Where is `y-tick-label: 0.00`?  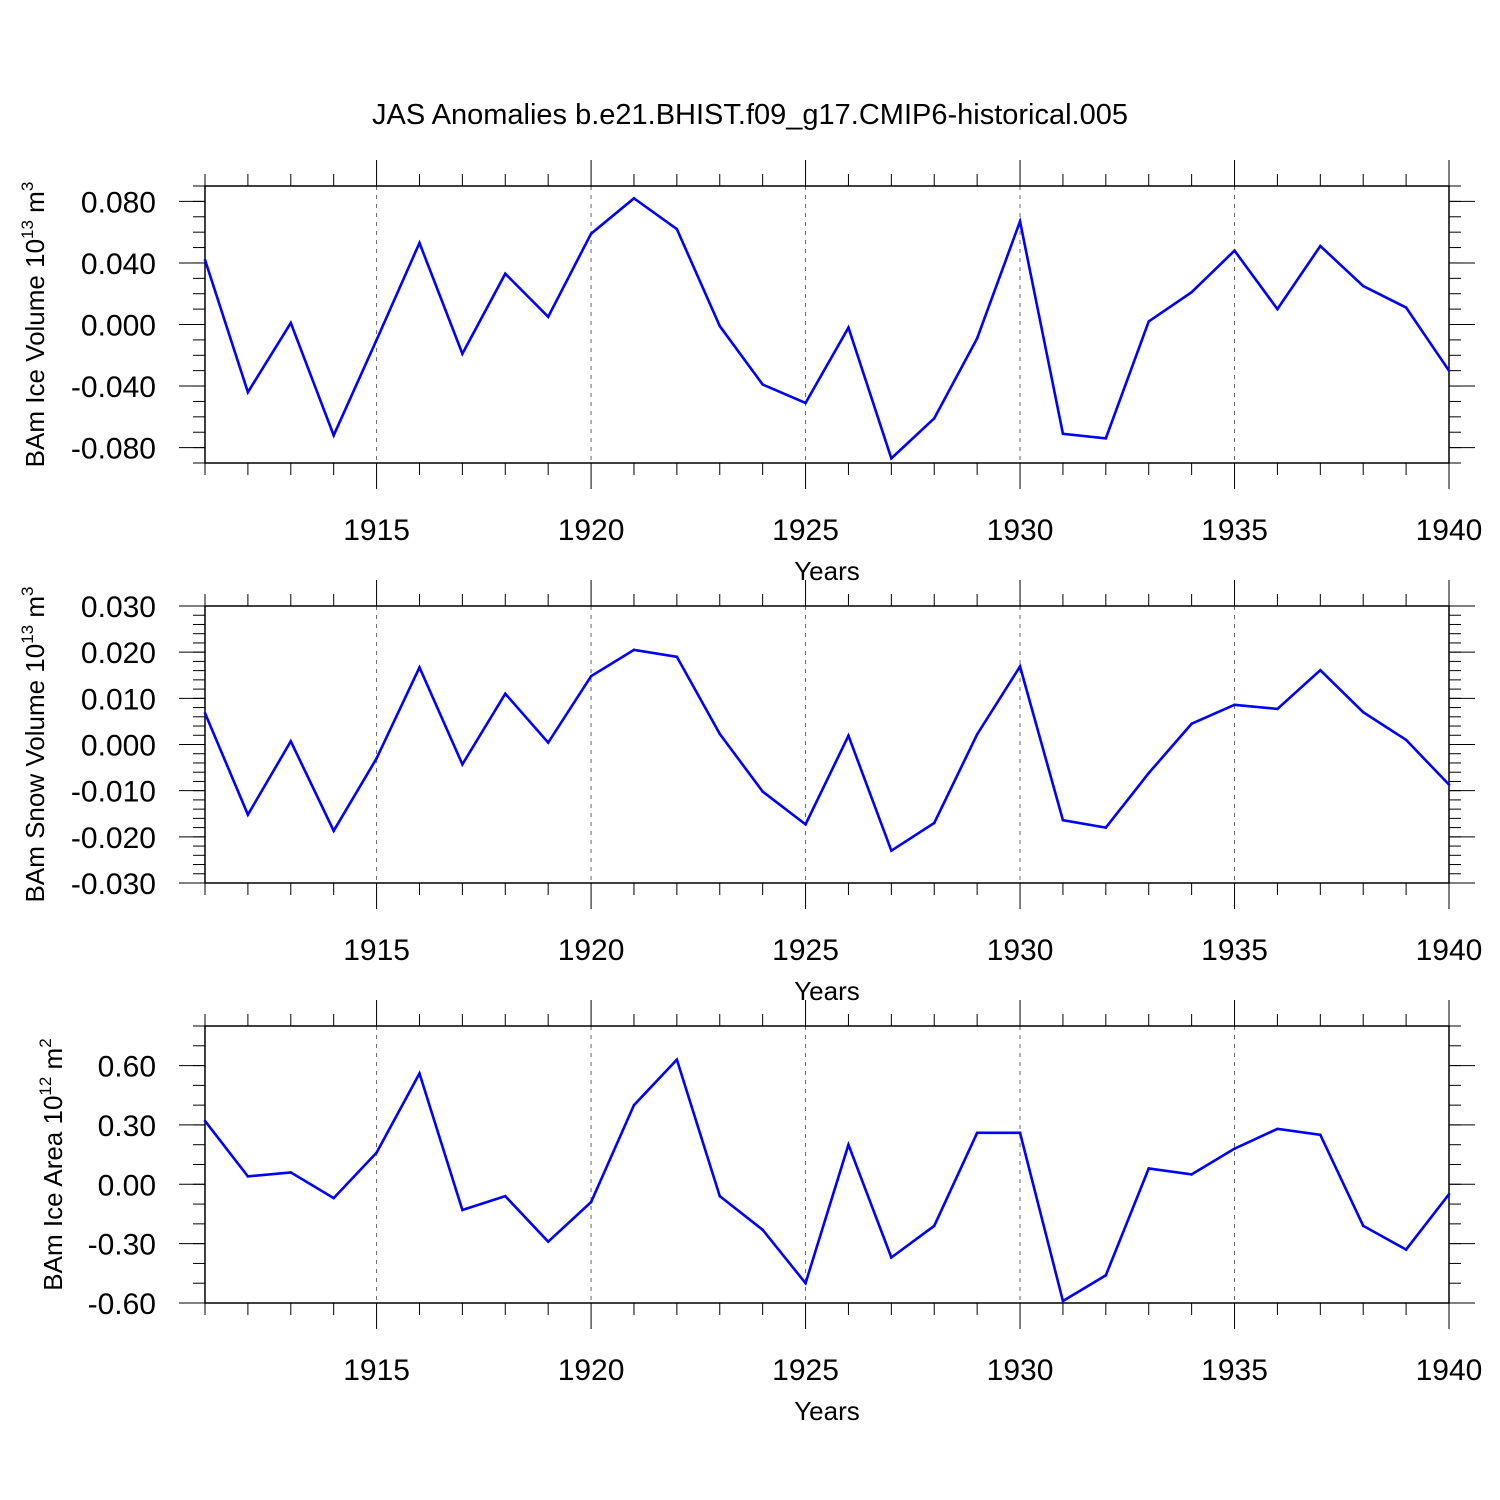
y-tick-label: 0.00 is located at coordinates (127, 1185).